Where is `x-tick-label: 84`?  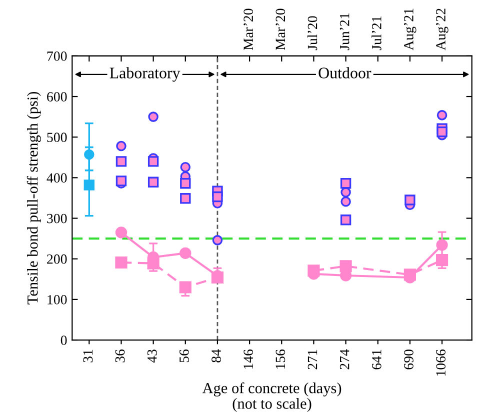 x-tick-label: 84 is located at coordinates (216, 355).